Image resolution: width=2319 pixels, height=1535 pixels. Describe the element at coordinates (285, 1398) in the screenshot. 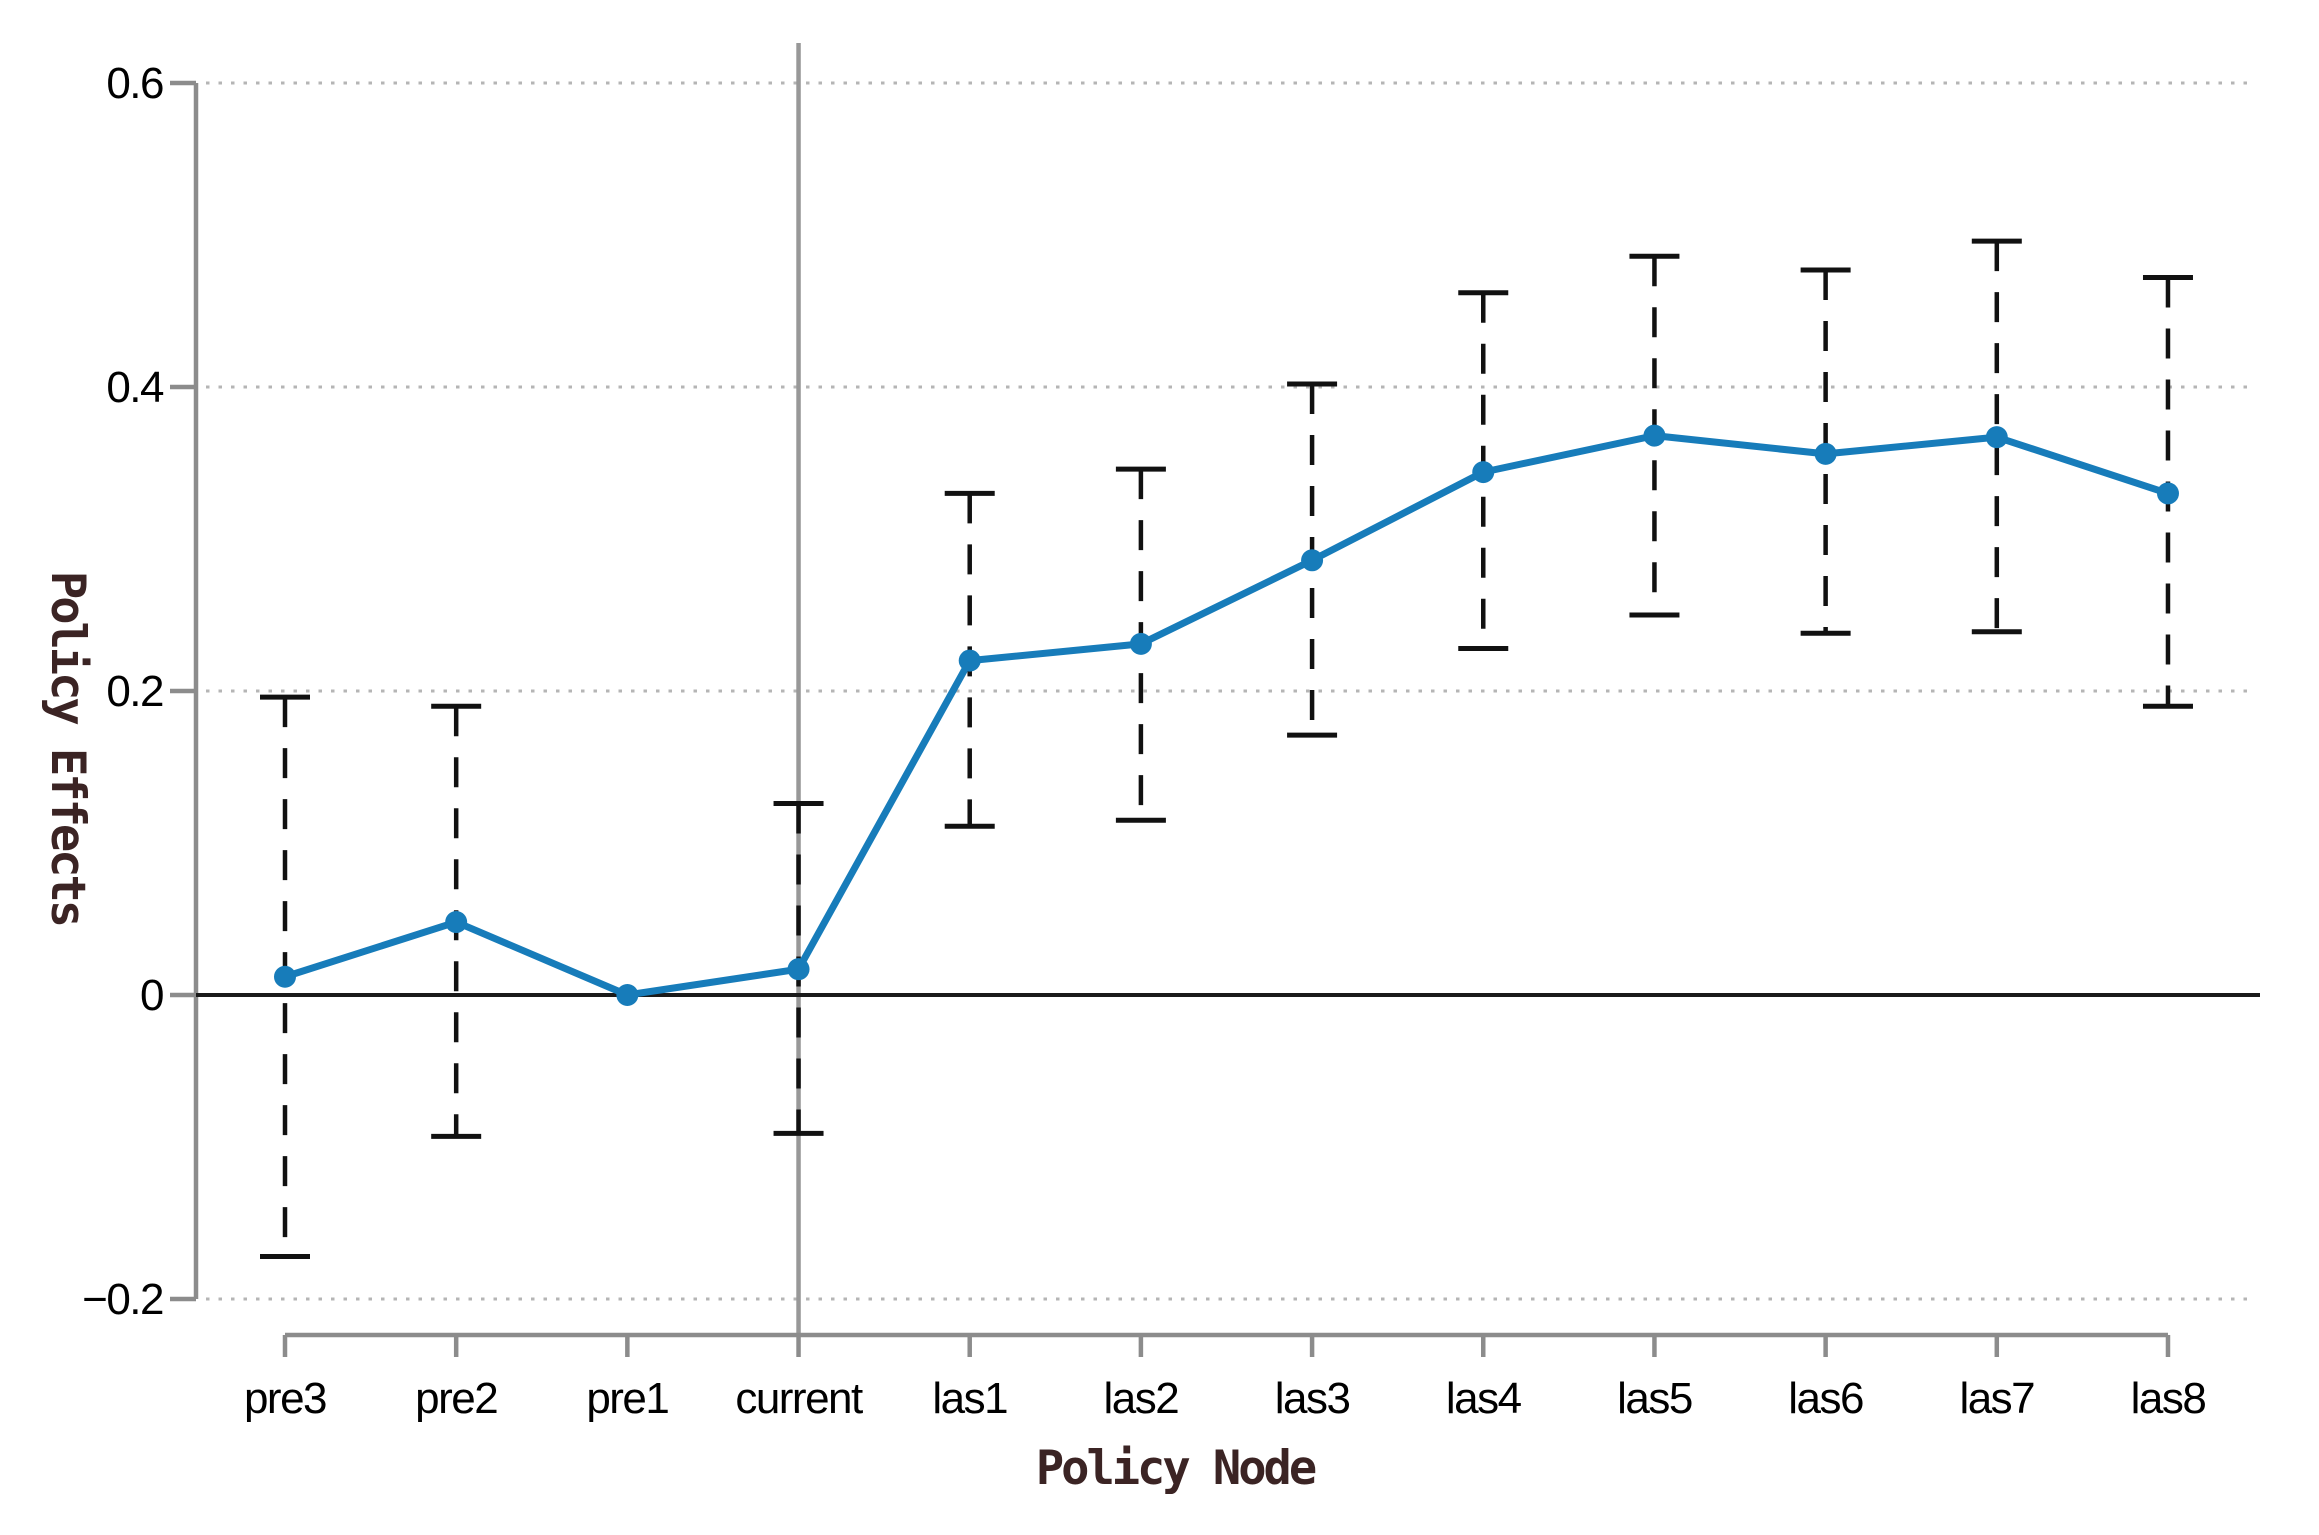

I see `x-category-label: pre3` at that location.